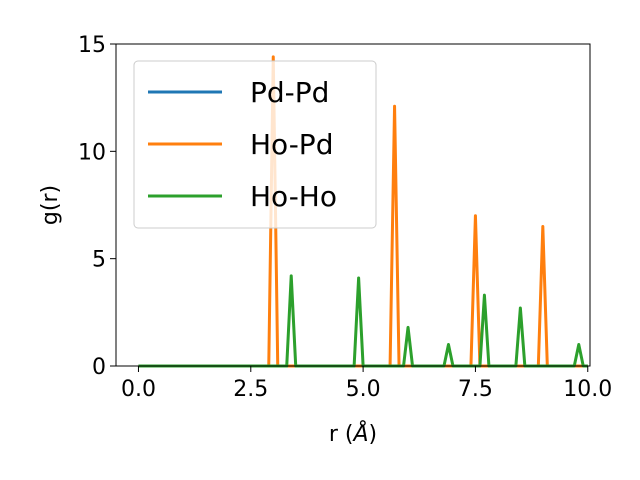  I want to click on x-axis: 0.0 2.5 5.0 7.5 10.0, so click(366, 384).